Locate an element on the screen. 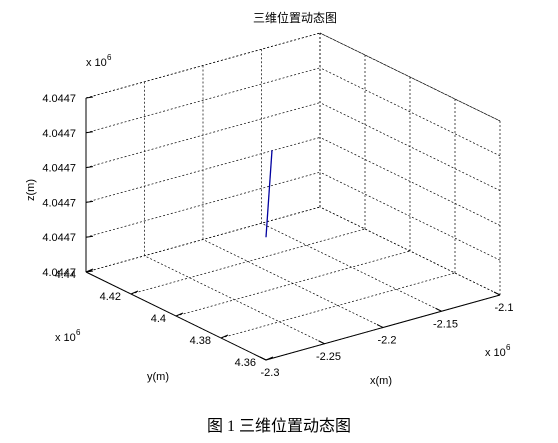 This screenshot has width=558, height=443. figure-caption: 图 1 三维位置动态图 is located at coordinates (278, 426).